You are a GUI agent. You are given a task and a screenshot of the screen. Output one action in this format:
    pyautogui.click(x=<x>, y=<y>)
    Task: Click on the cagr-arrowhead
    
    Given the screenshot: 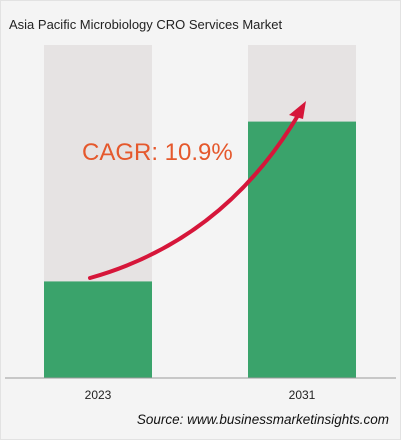 What is the action you would take?
    pyautogui.click(x=297, y=110)
    